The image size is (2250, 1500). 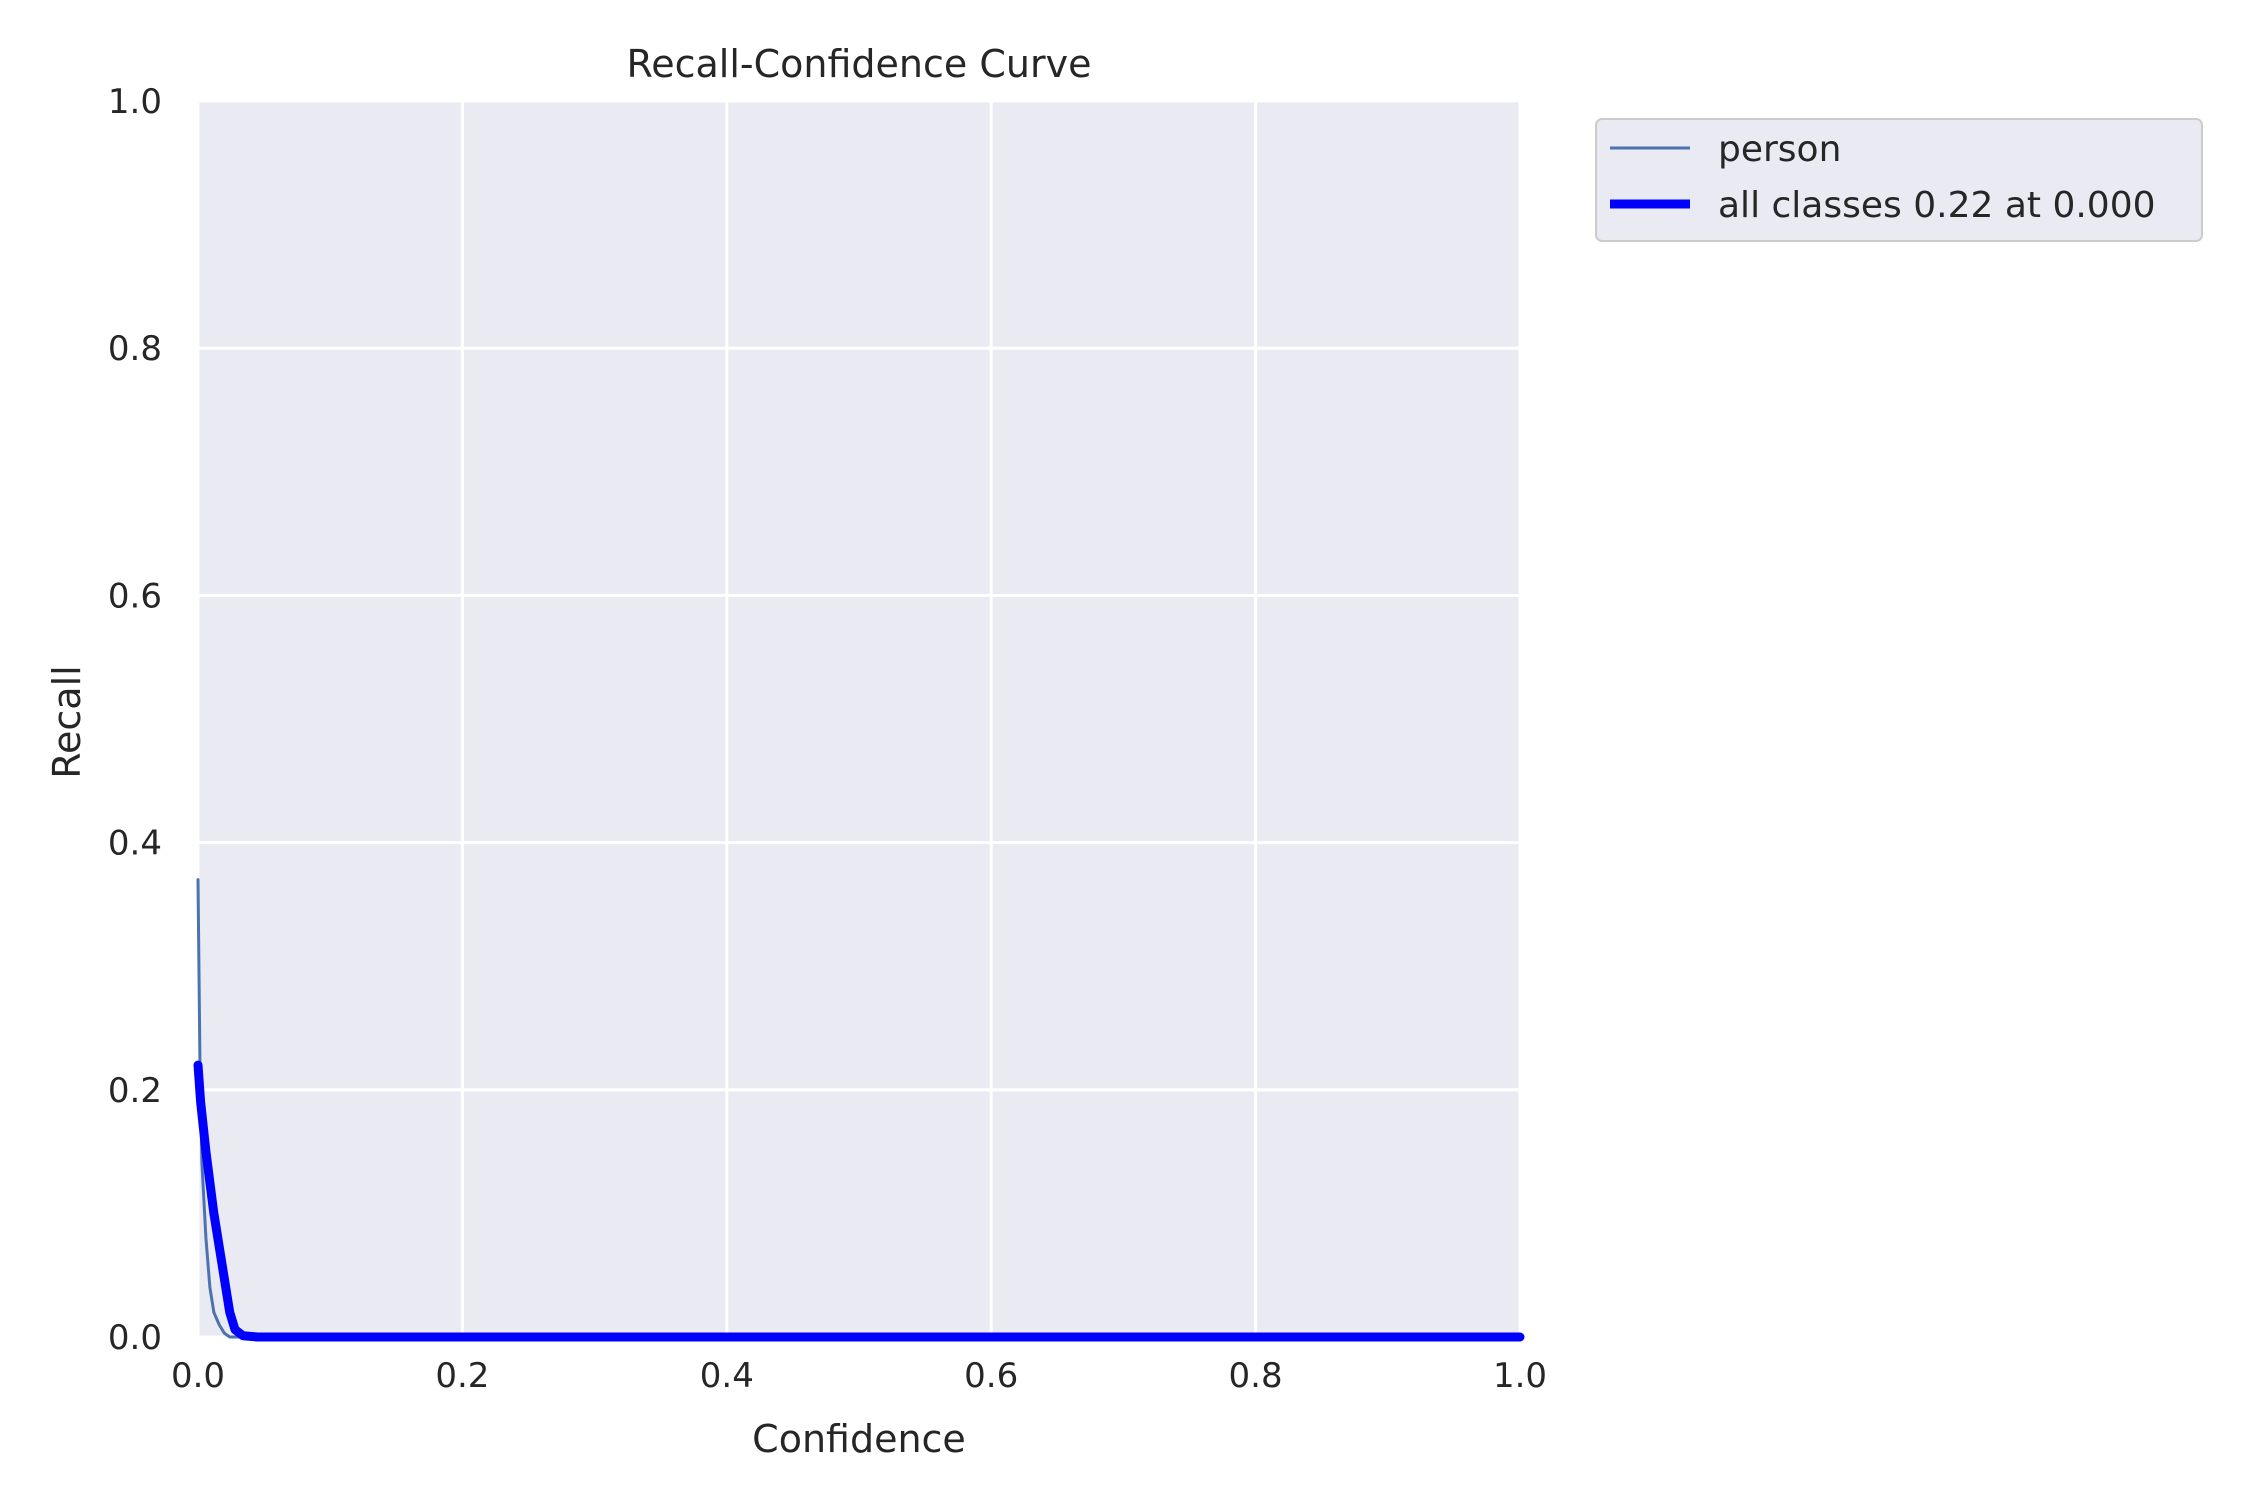 What do you see at coordinates (462, 1376) in the screenshot?
I see `x-tick-label: 0.2` at bounding box center [462, 1376].